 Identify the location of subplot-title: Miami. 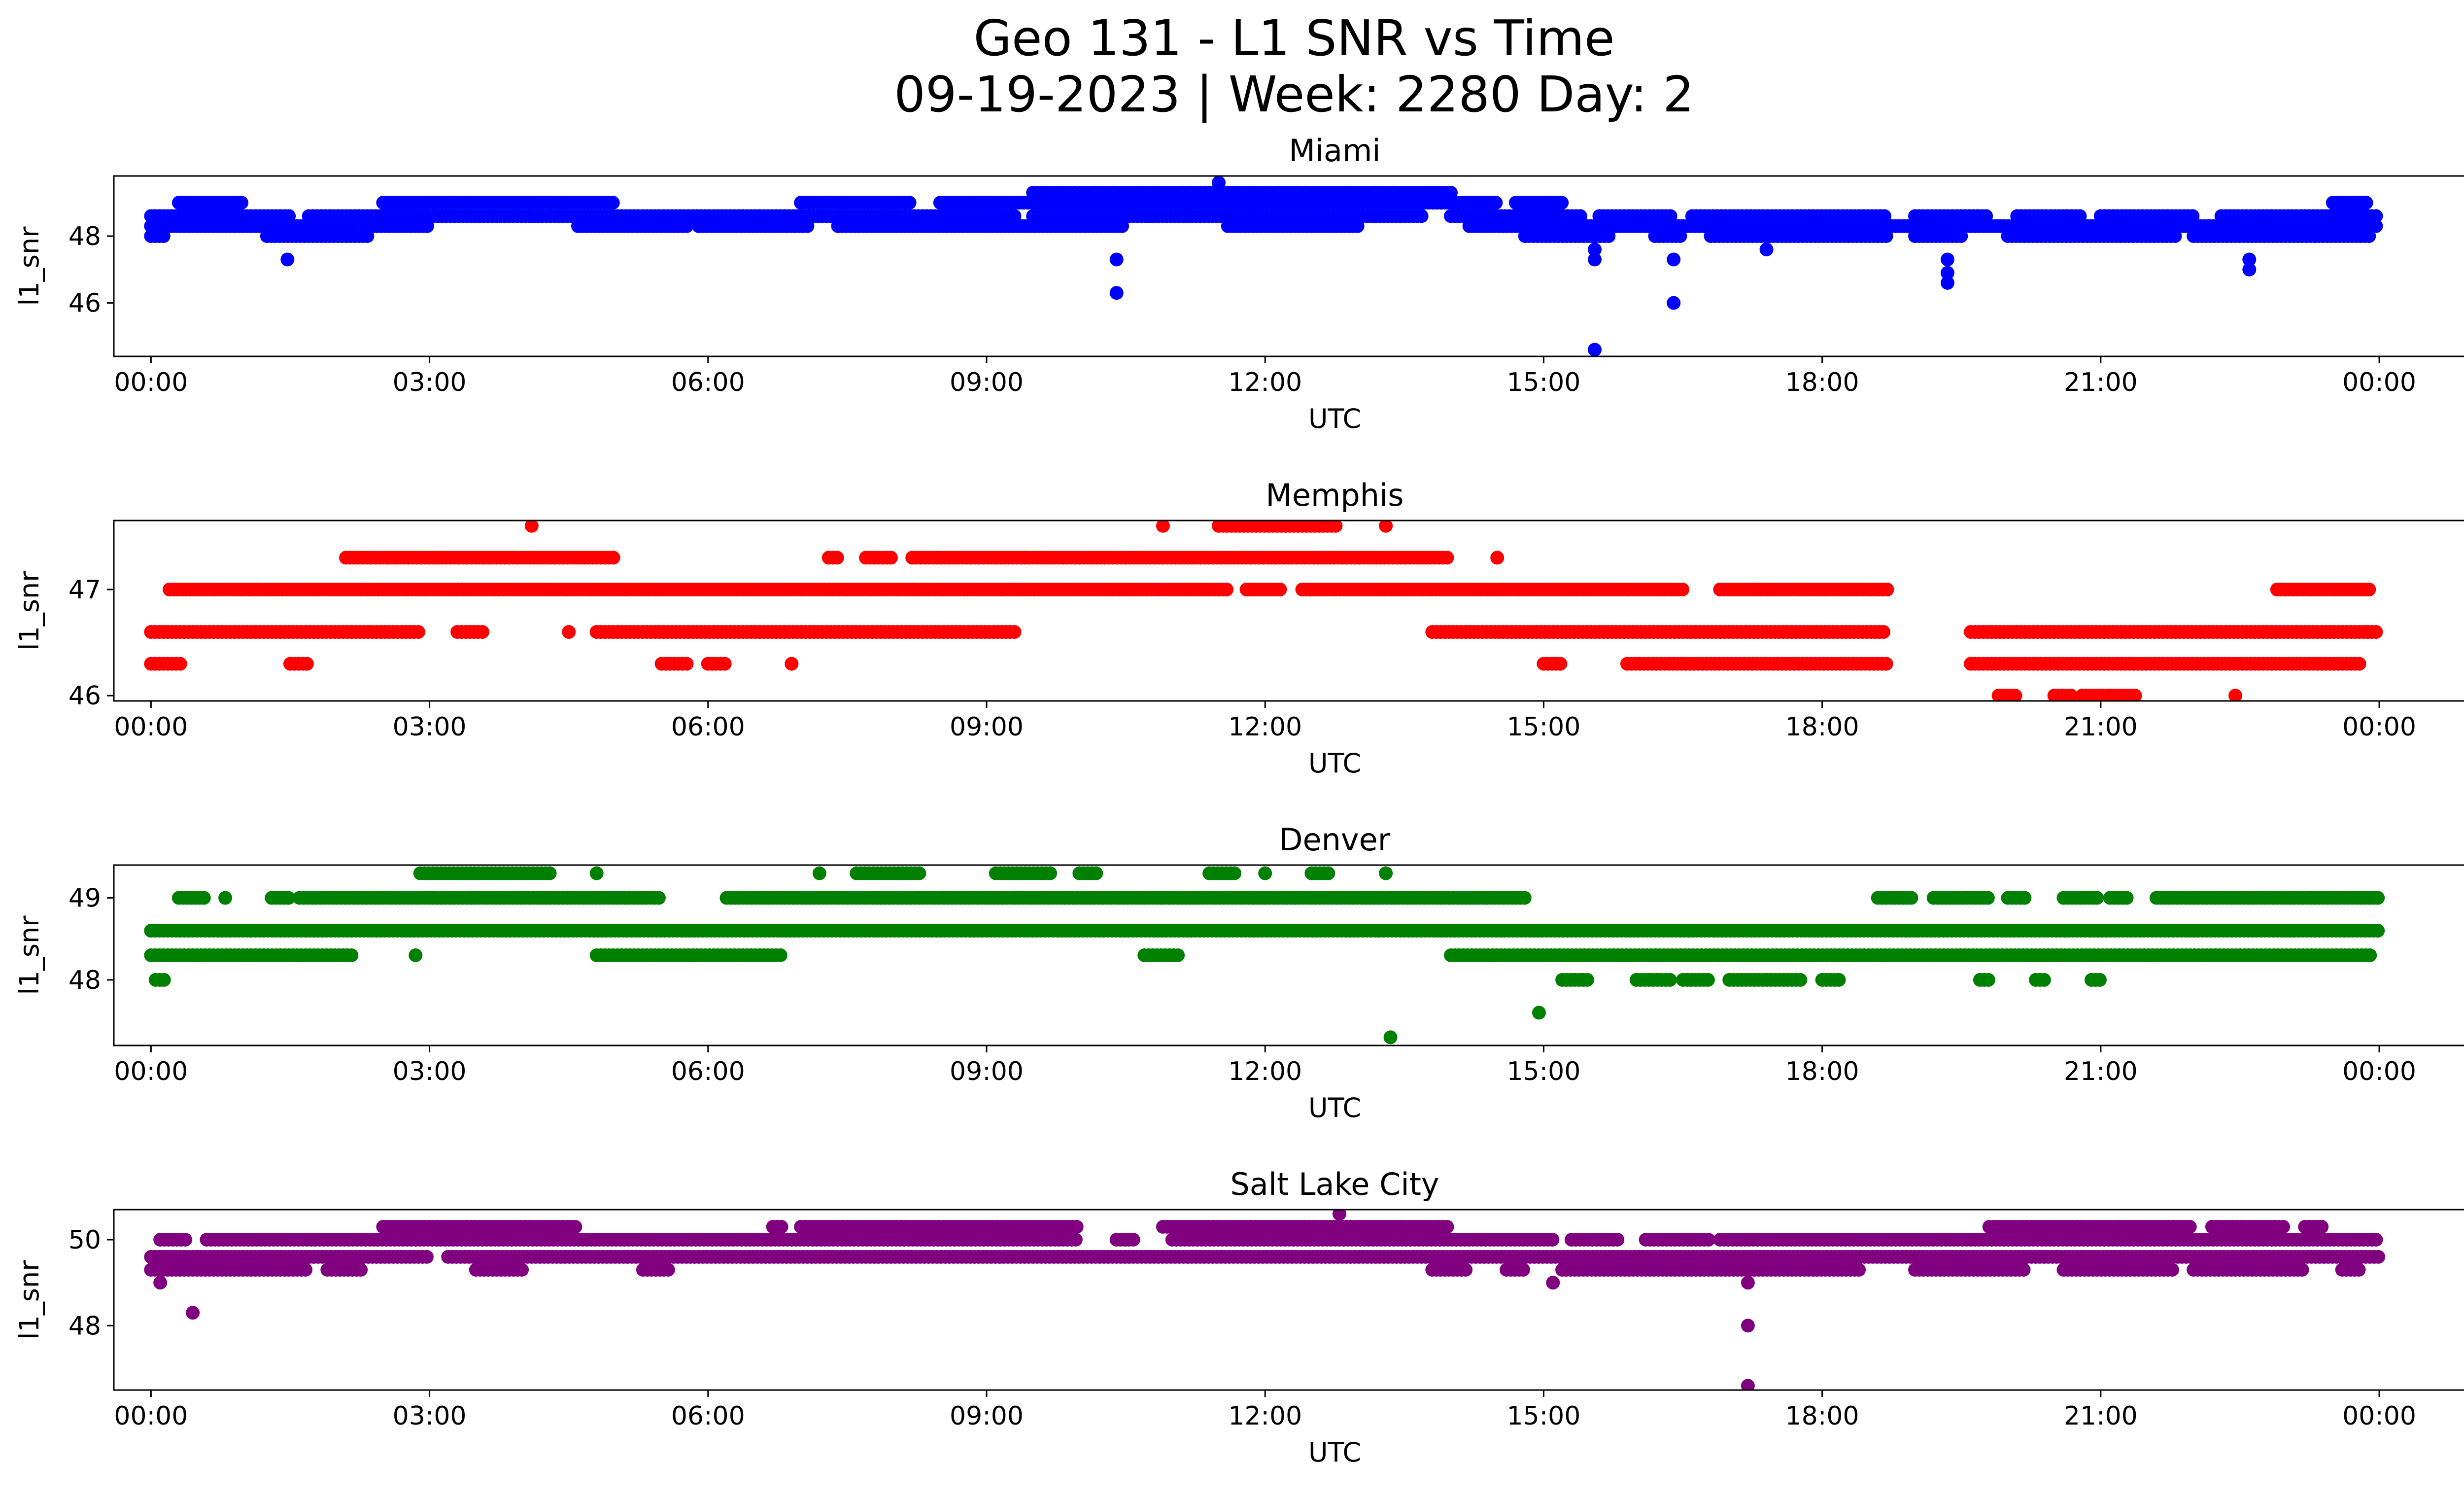
(1334, 151).